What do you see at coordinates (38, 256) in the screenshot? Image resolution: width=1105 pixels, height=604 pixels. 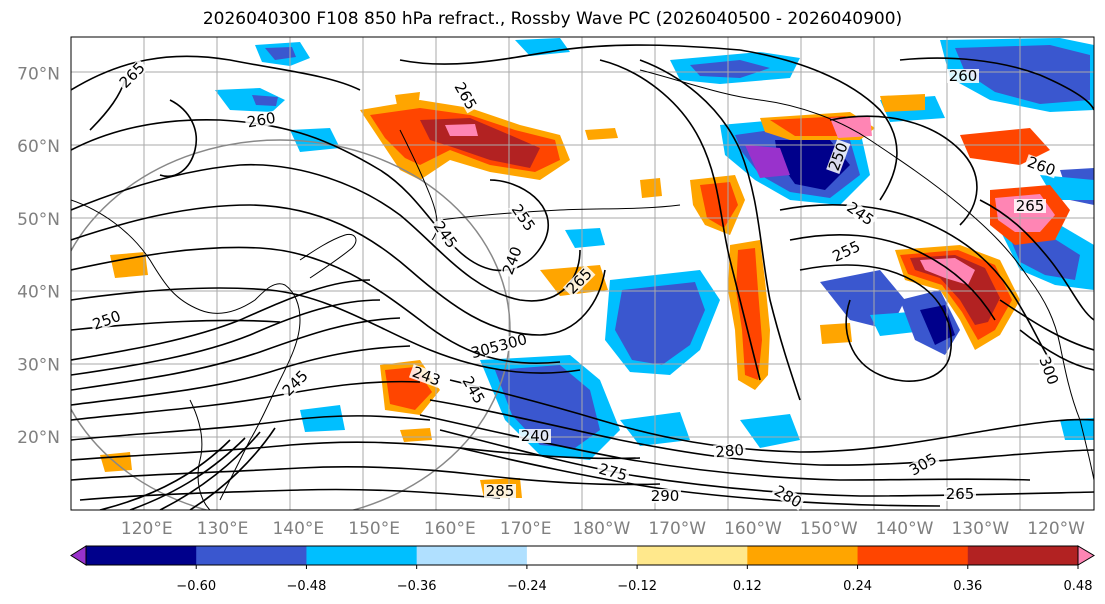 I see `latitude-labels: 20°N 30°N 40°N 50°N 60°N 70°N` at bounding box center [38, 256].